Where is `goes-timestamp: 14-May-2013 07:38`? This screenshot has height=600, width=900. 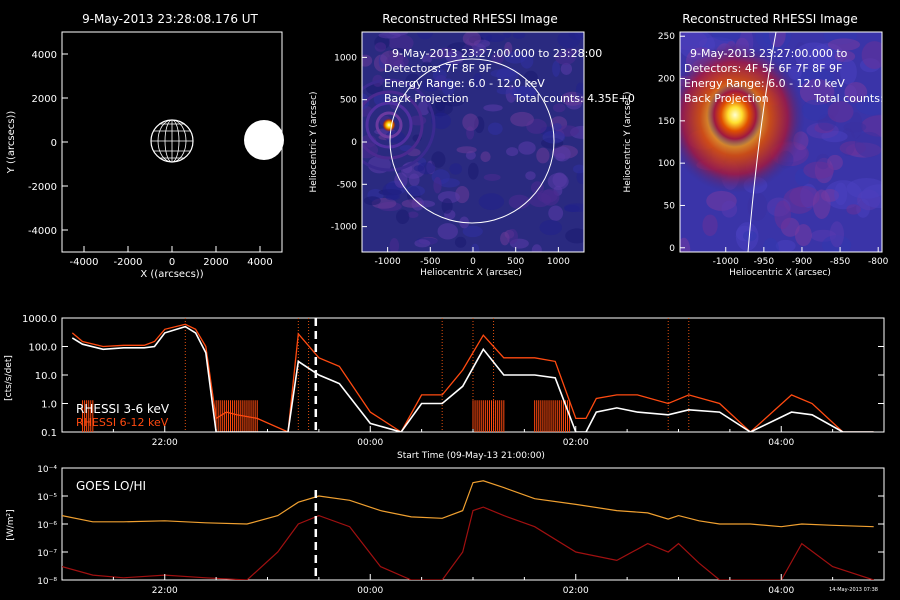 goes-timestamp: 14-May-2013 07:38 is located at coordinates (853, 590).